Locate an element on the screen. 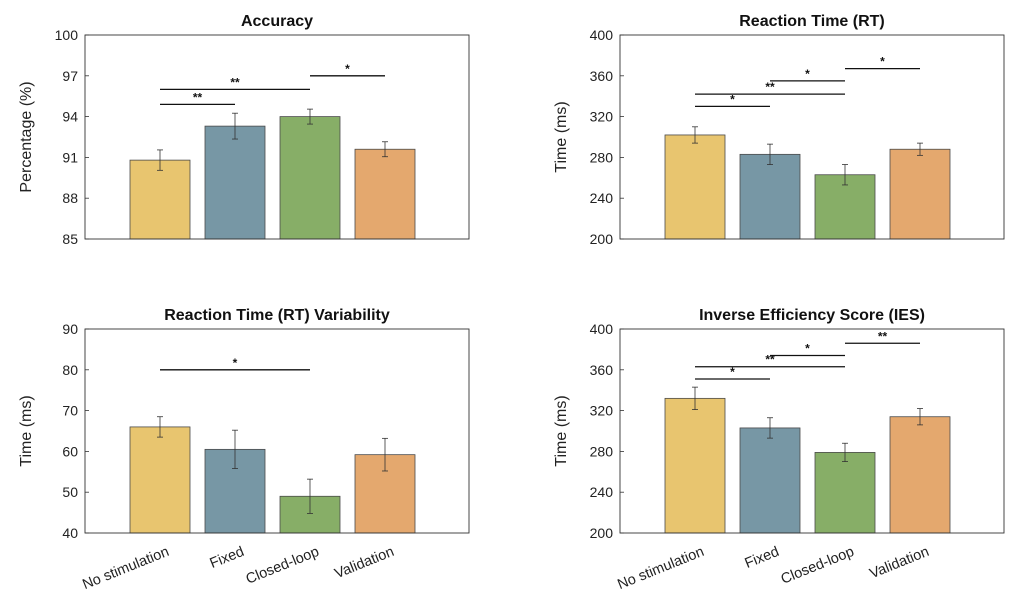 The image size is (1013, 605). chart-title: Accuracy is located at coordinates (277, 21).